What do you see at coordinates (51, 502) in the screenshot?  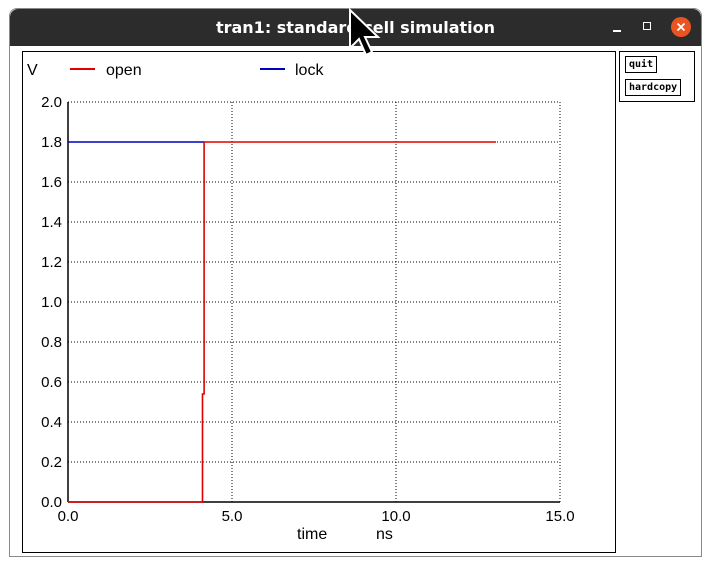 I see `y-tick-label: 0.0` at bounding box center [51, 502].